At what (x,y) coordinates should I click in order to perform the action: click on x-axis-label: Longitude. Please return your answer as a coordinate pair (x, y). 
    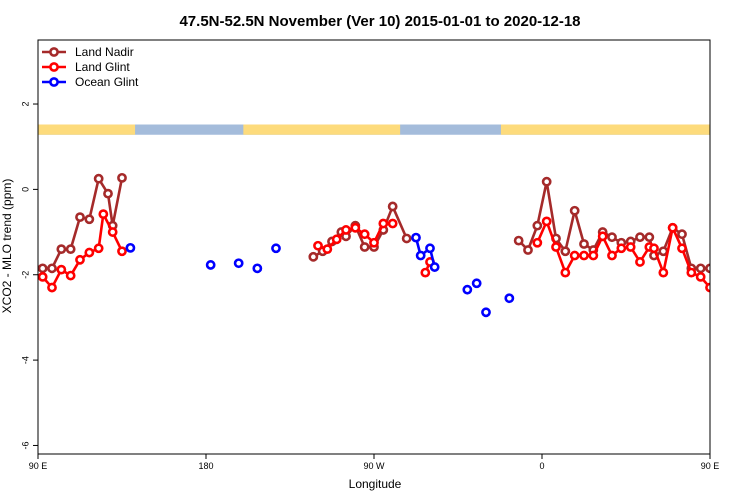
    Looking at the image, I should click on (375, 484).